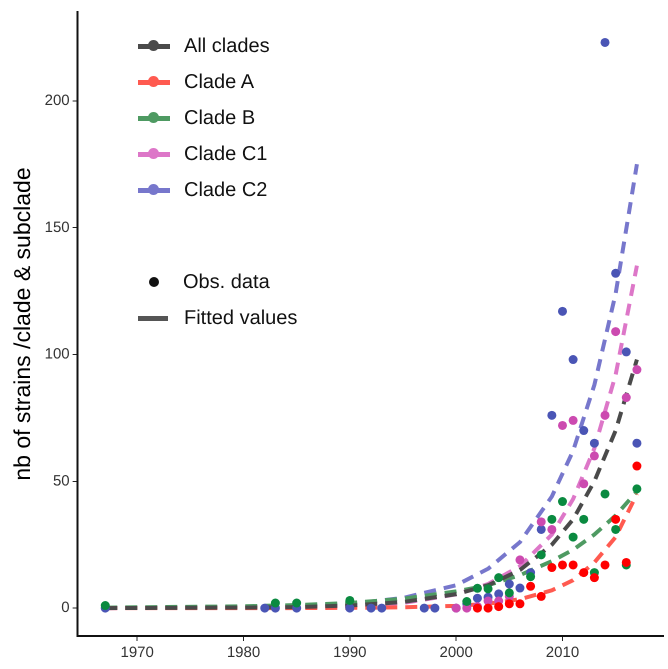  Describe the element at coordinates (456, 653) in the screenshot. I see `x-tick-label: 2000` at that location.